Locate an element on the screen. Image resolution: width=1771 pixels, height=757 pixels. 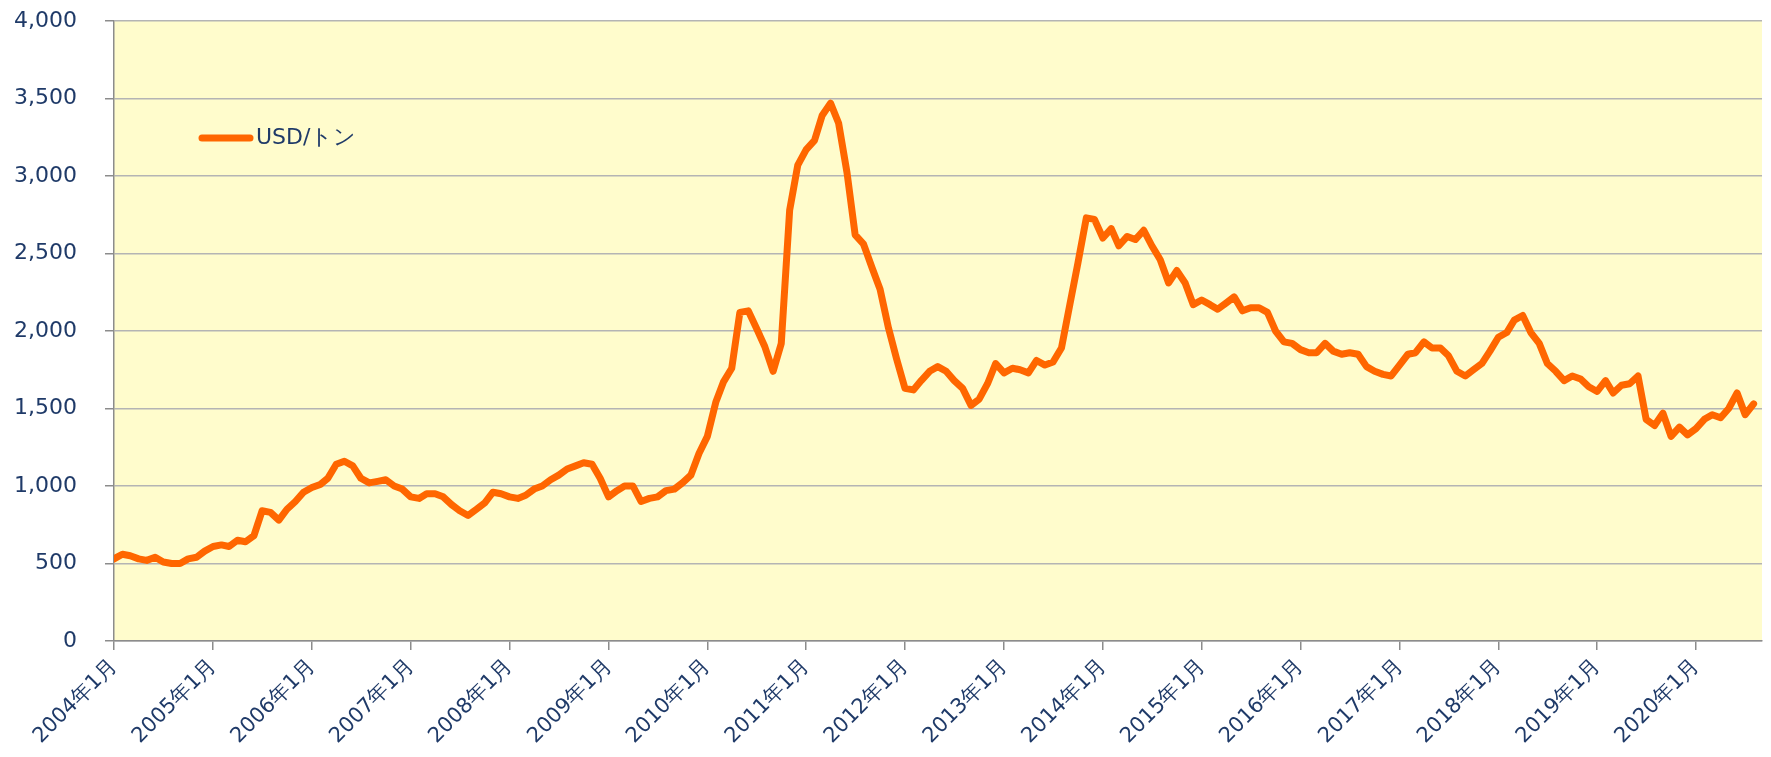
y-tick-label: 1,500 is located at coordinates (45, 407).